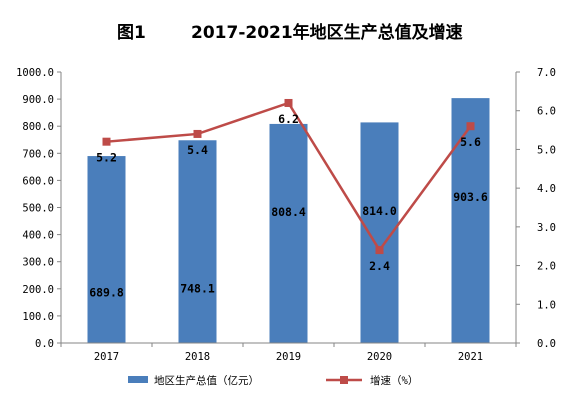 This screenshot has width=577, height=405. Describe the element at coordinates (38, 209) in the screenshot. I see `y-tick-label-left: 500.0` at that location.